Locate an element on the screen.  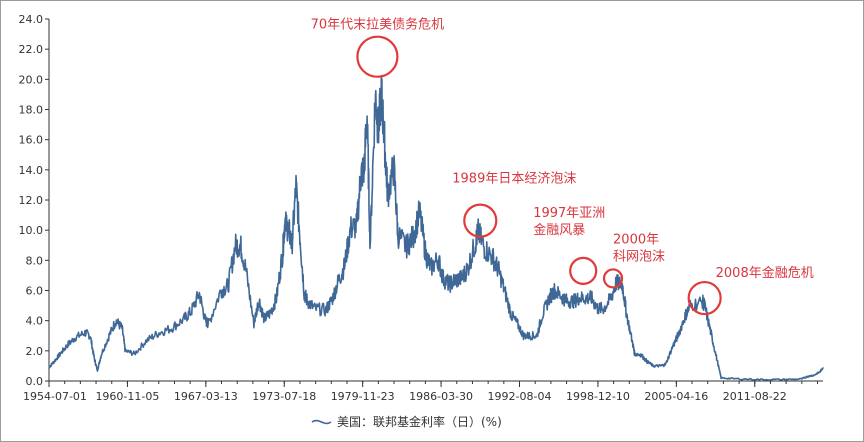
x-tick-label: 1960-11-05 is located at coordinates (127, 396).